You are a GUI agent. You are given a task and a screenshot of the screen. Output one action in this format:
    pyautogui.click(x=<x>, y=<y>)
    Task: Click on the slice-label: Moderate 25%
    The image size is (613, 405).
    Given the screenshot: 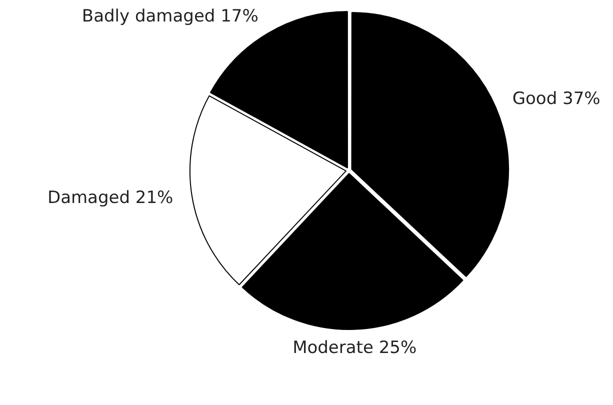 What is the action you would take?
    pyautogui.click(x=354, y=348)
    